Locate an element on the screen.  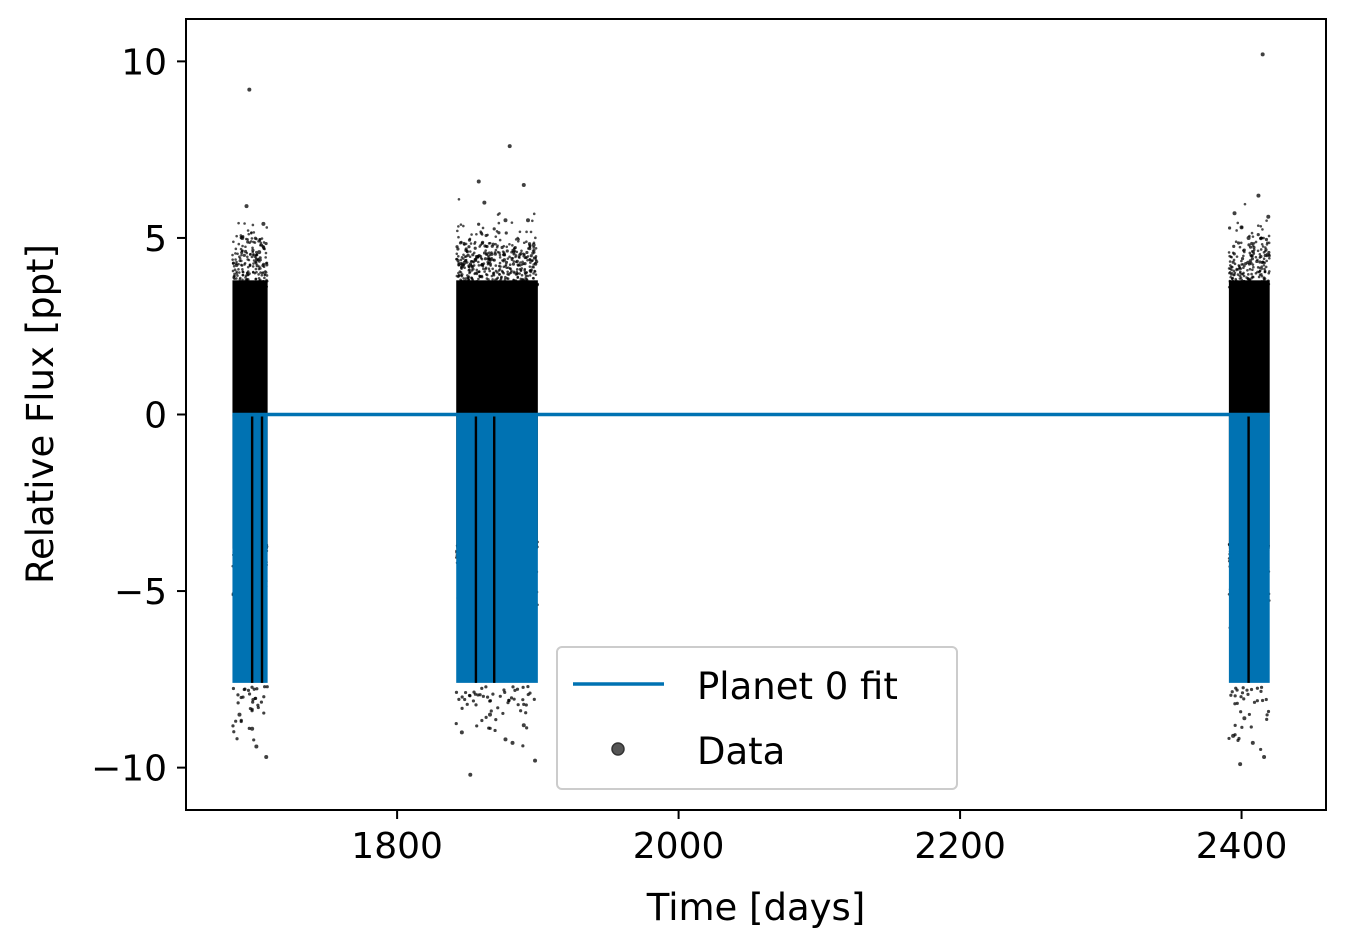
x-axis: 1800 2000 2200 2400 is located at coordinates (819, 838).